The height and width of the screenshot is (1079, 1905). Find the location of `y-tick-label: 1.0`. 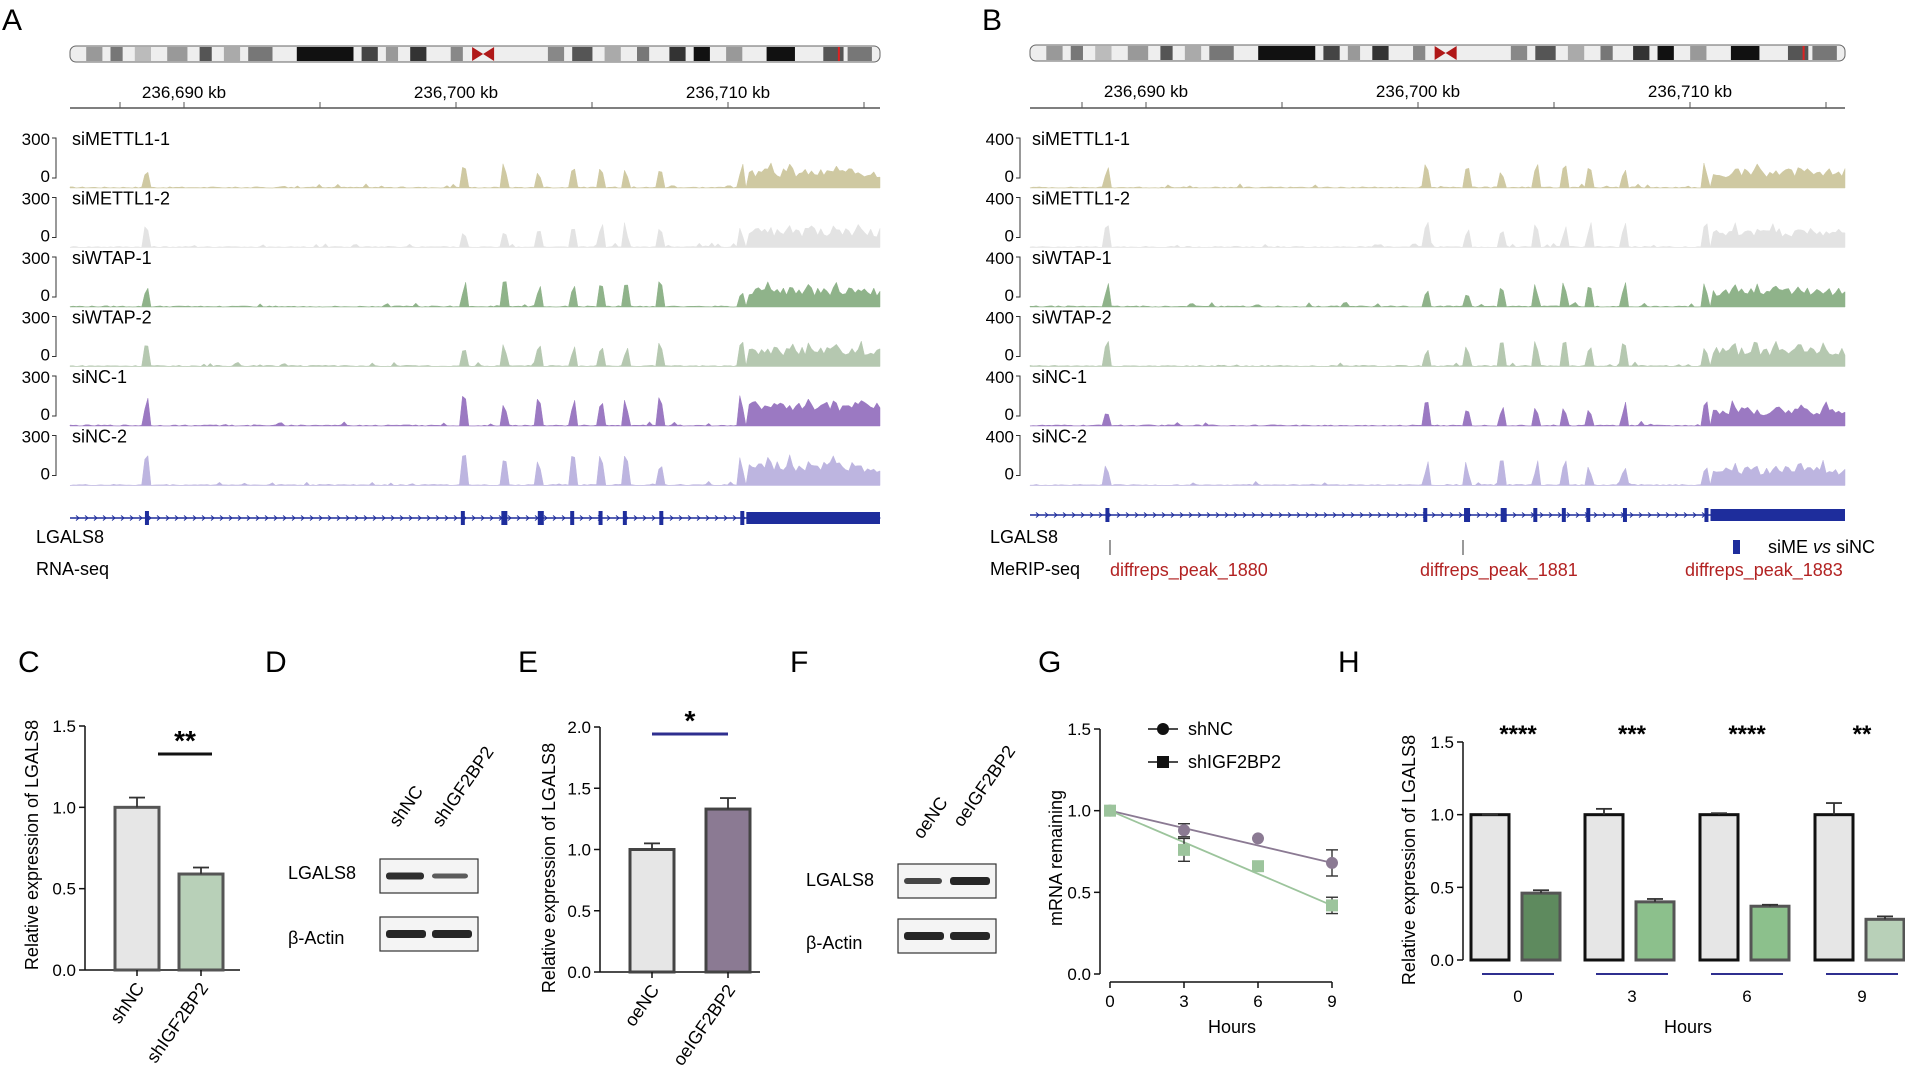

y-tick-label: 1.0 is located at coordinates (579, 850).